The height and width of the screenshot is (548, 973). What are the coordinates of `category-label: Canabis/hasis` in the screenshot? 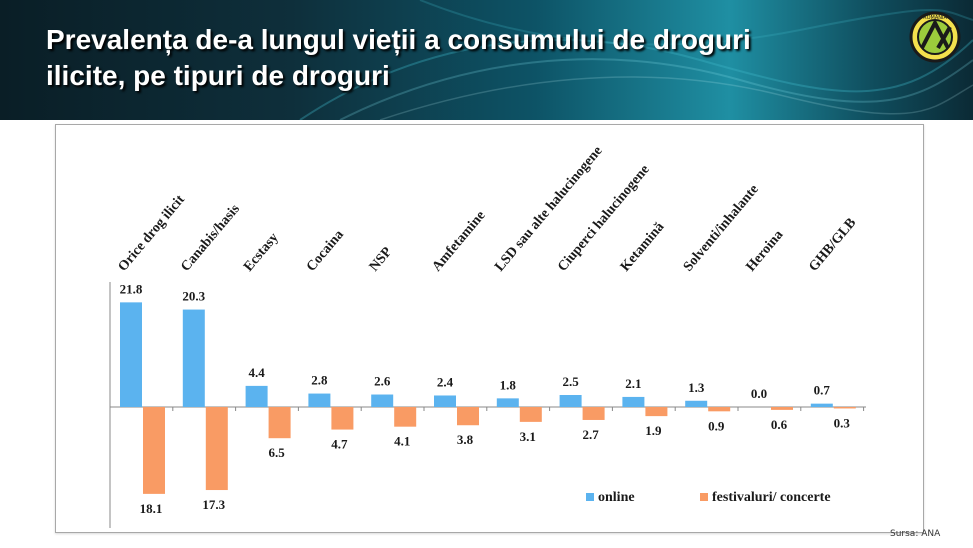 It's located at (210, 237).